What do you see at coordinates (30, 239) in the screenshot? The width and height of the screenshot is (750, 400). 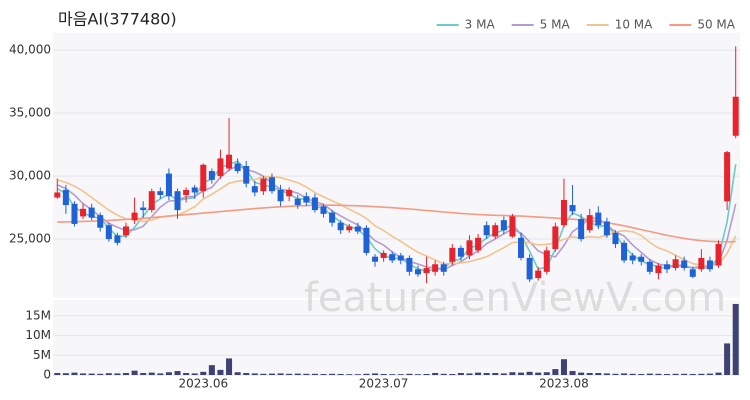 I see `y-tick-label: 25,000` at bounding box center [30, 239].